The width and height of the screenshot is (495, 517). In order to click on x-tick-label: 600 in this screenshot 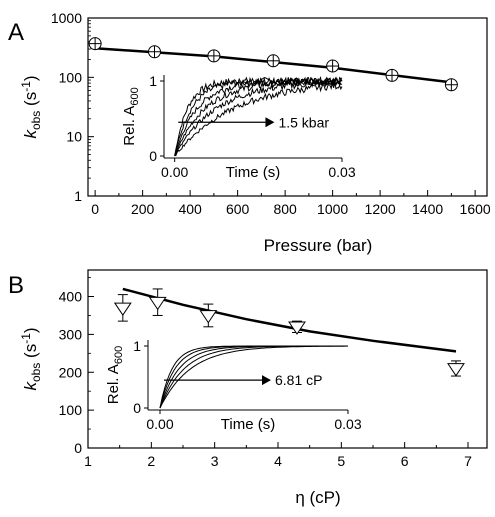, I will do `click(238, 209)`.